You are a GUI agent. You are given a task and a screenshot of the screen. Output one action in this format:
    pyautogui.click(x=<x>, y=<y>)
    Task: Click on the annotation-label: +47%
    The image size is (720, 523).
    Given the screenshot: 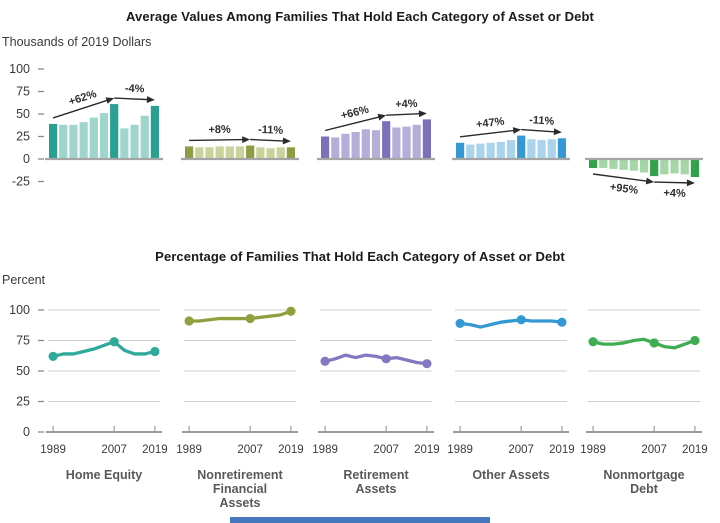 What is the action you would take?
    pyautogui.click(x=490, y=123)
    